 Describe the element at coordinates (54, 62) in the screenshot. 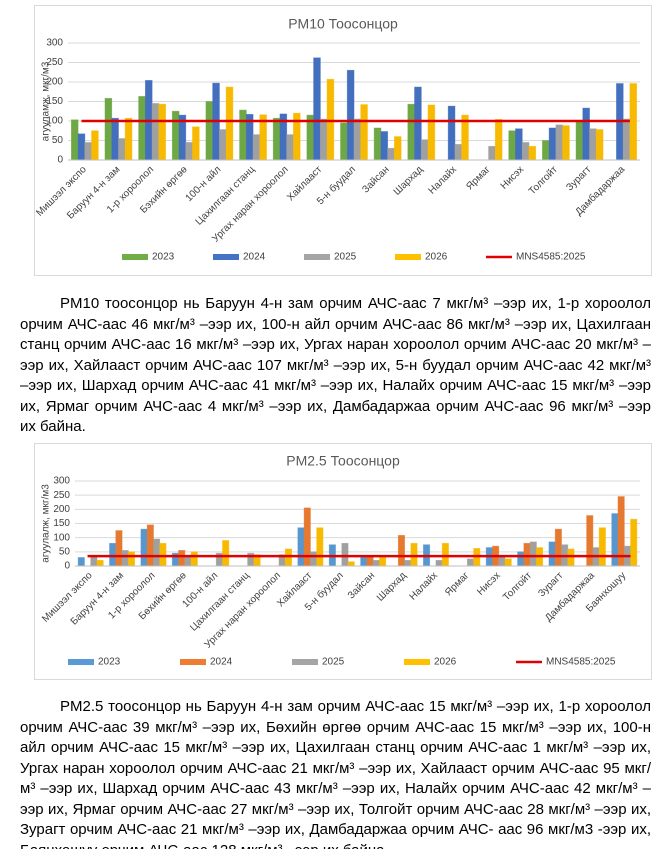

I see `y-tick-label: 250` at that location.